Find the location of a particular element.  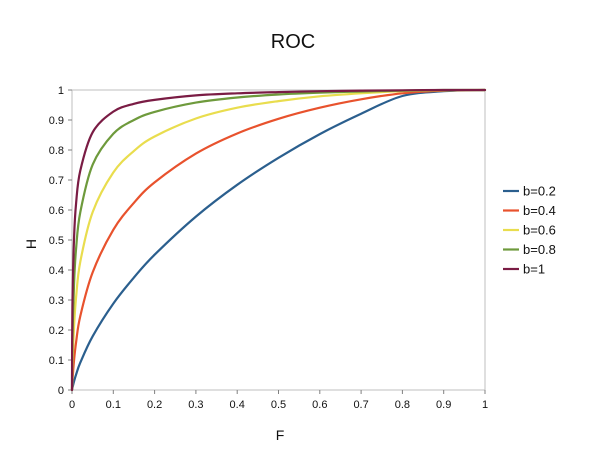

chart-title: ROC is located at coordinates (293, 42).